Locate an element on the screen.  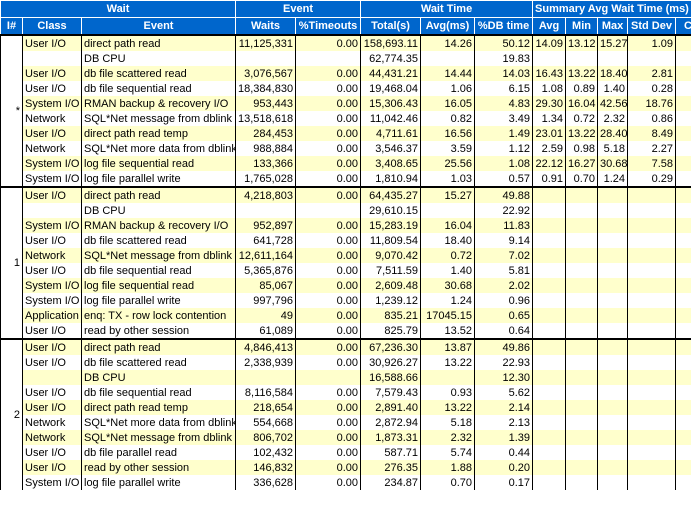
number-cell: 988,884 is located at coordinates (265, 148).